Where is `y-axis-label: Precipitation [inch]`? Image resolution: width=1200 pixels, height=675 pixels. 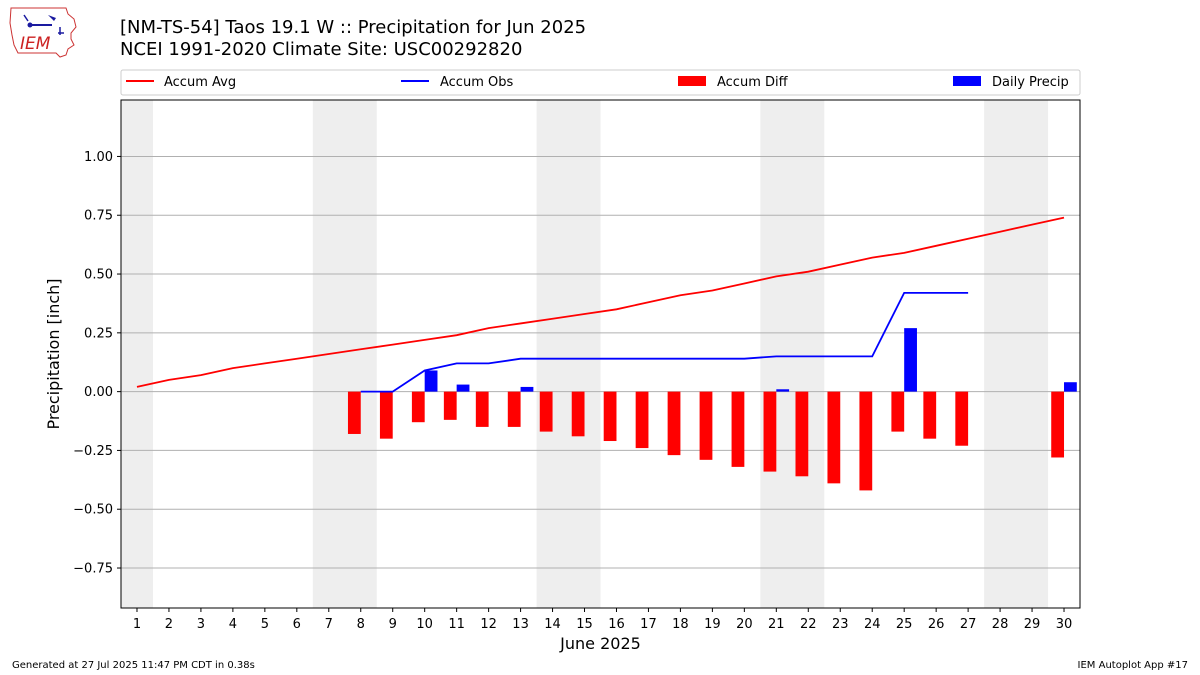
y-axis-label: Precipitation [inch] is located at coordinates (53, 353).